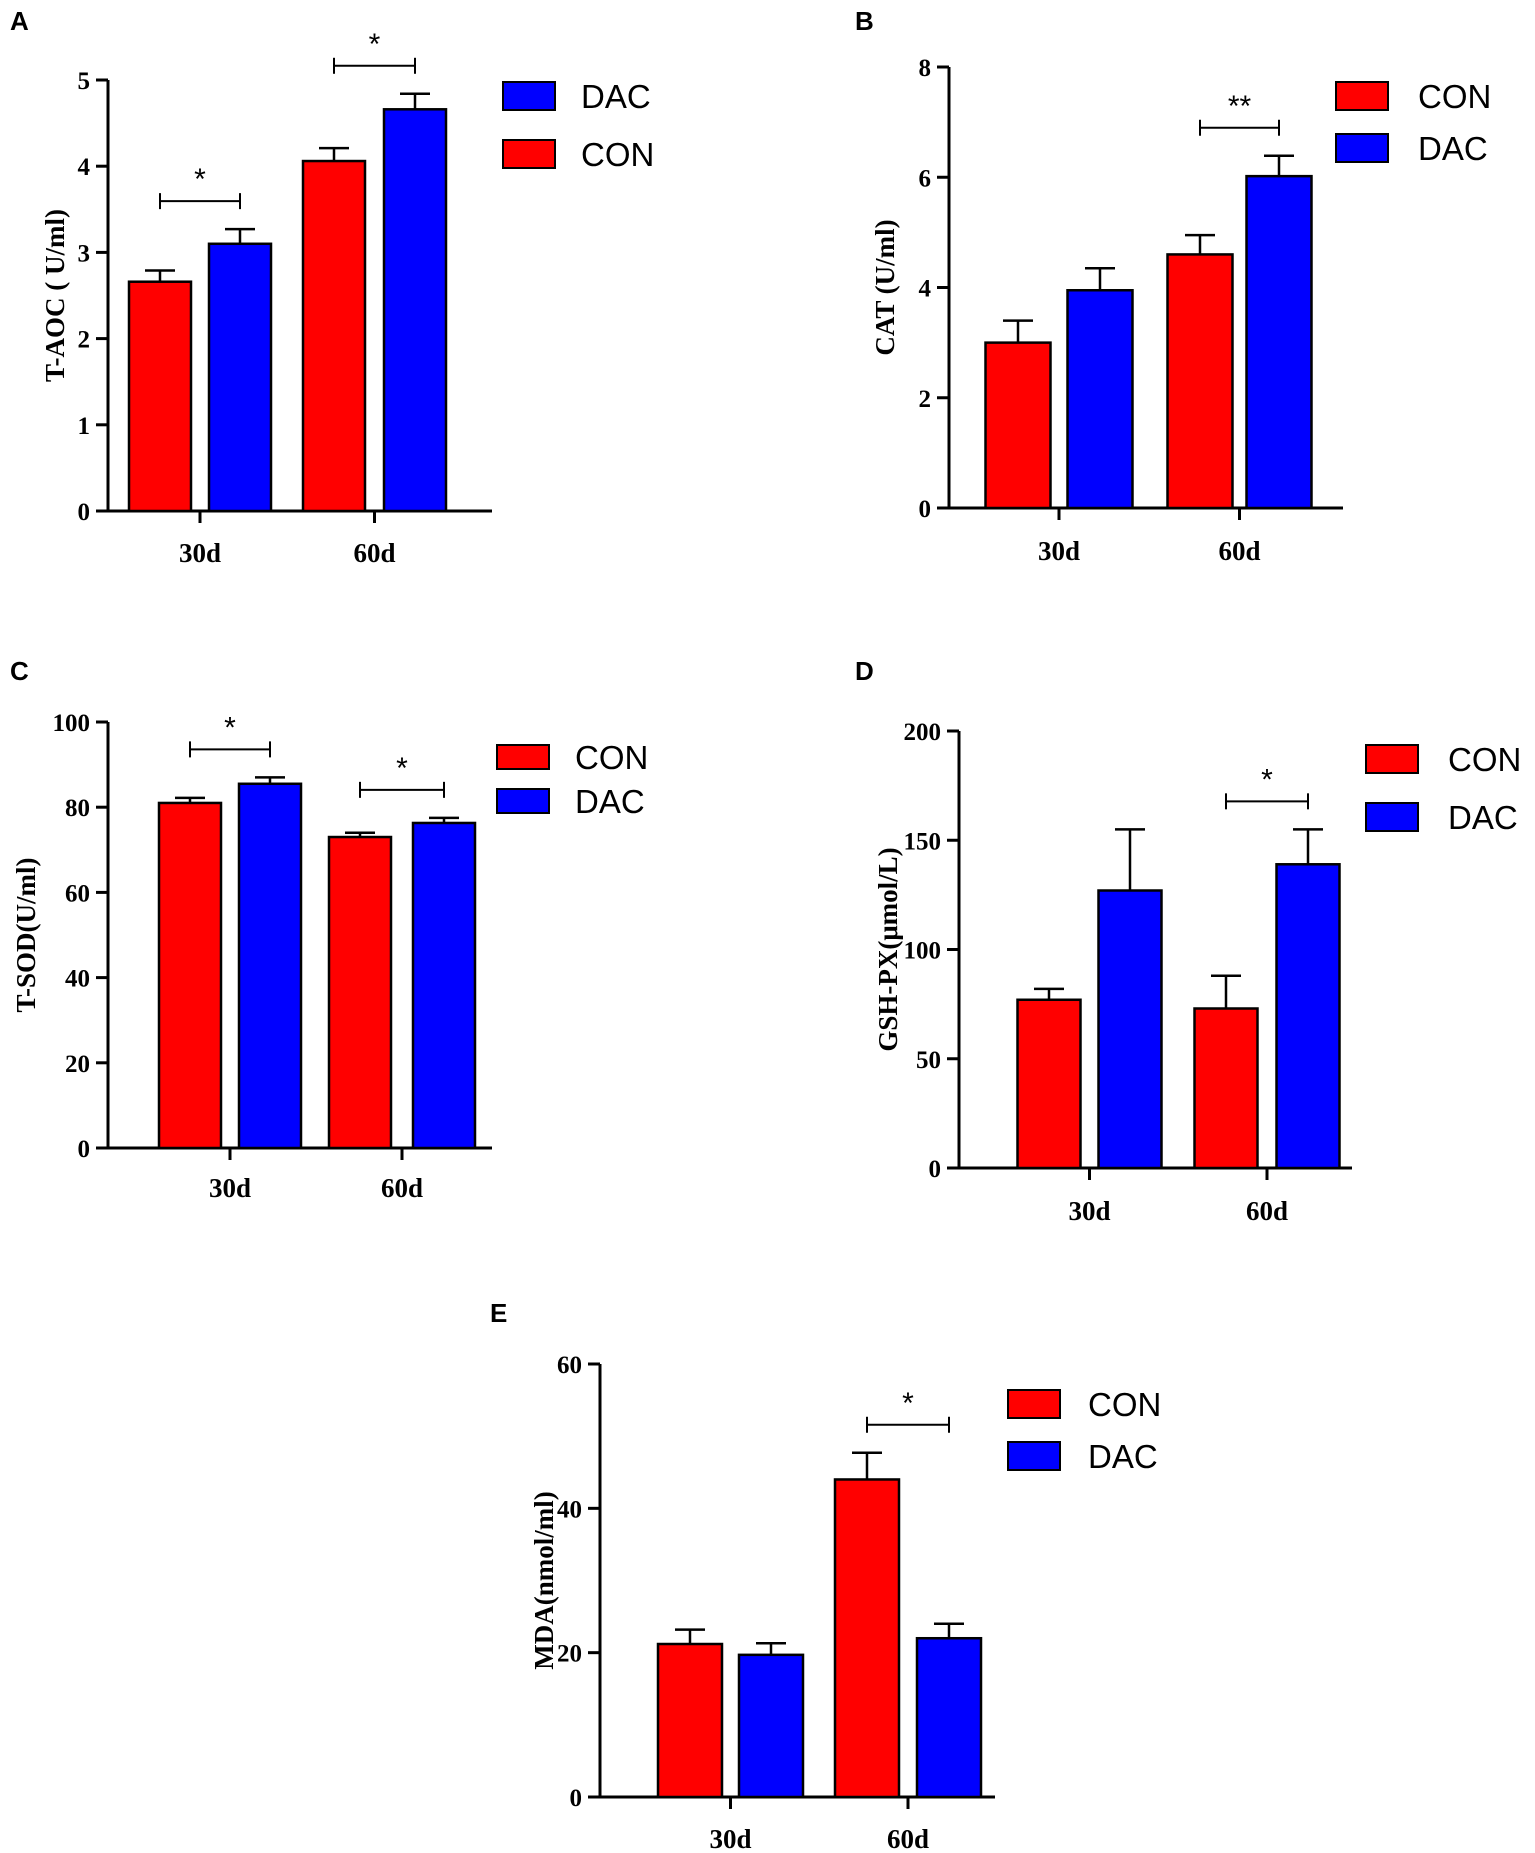 The image size is (1535, 1853). I want to click on panel-e: E 0 20 40 60 MDA(nmol/ml) 30d 60d * CON DAC, so click(825, 1575).